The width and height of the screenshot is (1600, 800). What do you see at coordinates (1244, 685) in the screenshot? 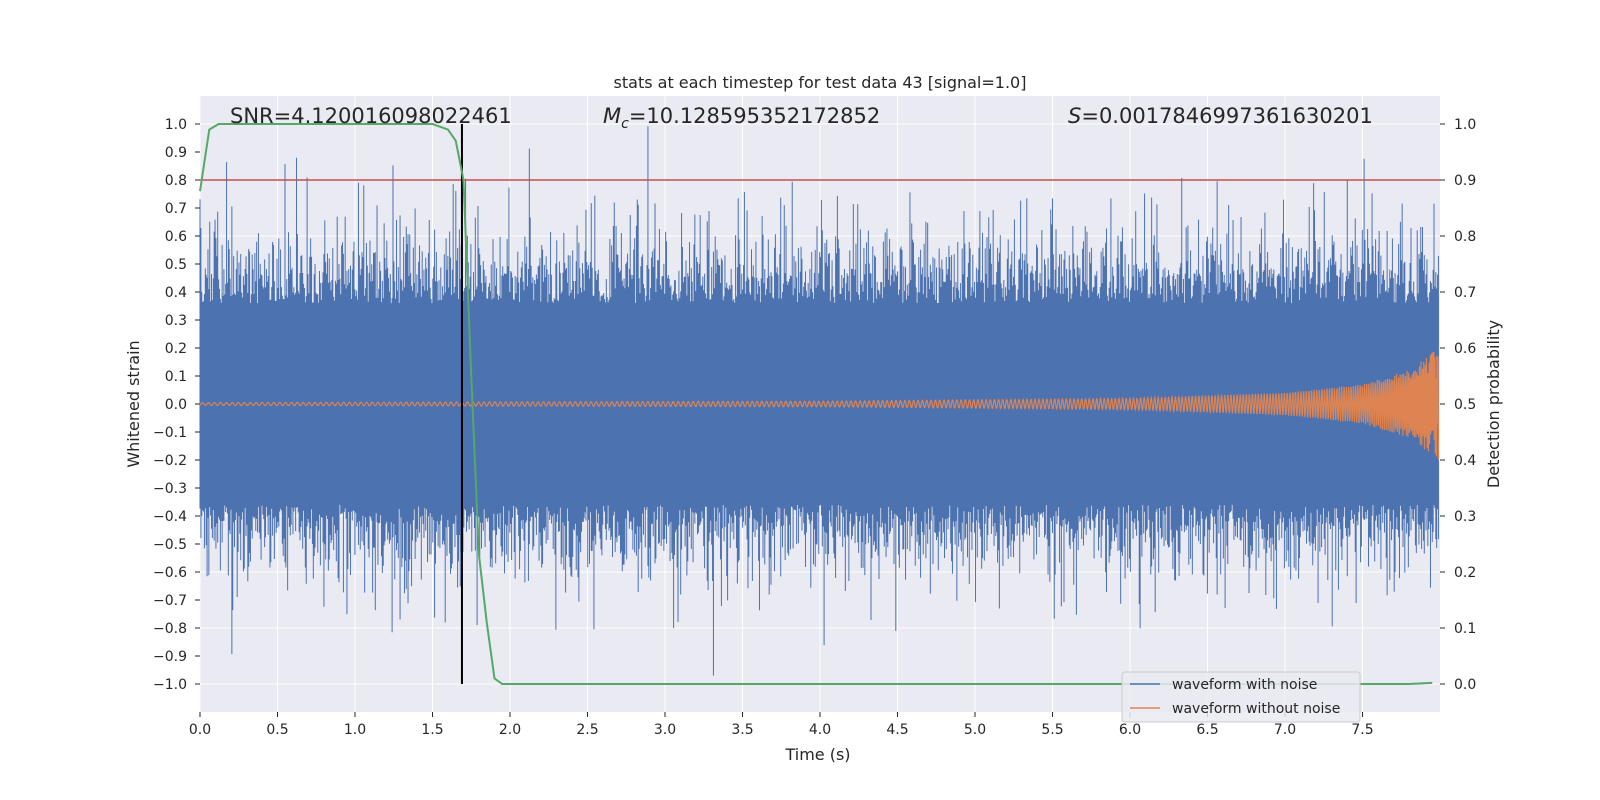
I see `legend-label-noise: waveform with noise` at bounding box center [1244, 685].